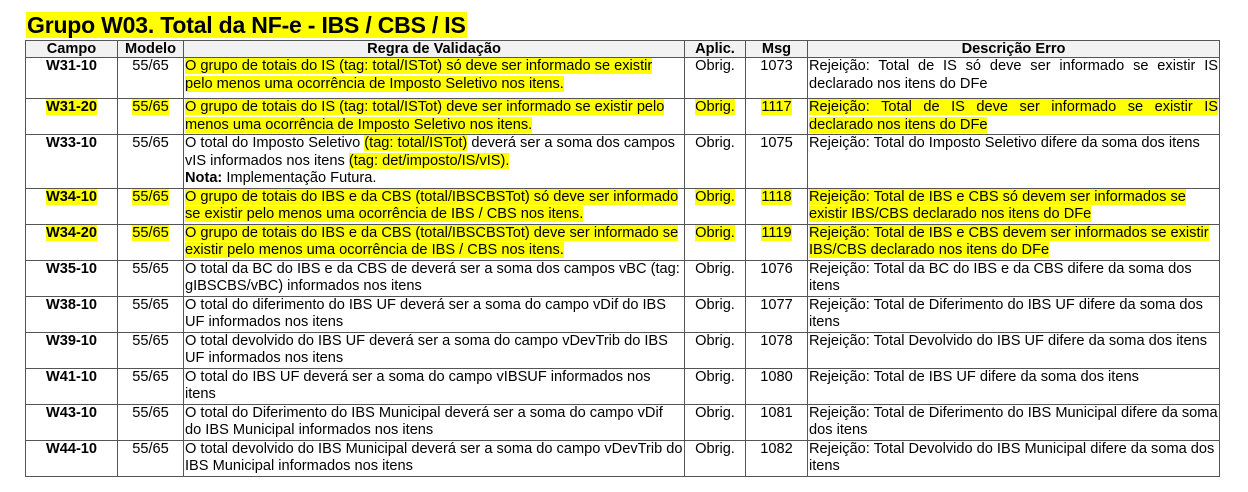 The height and width of the screenshot is (492, 1248). I want to click on cell-campo: W39-10, so click(71, 350).